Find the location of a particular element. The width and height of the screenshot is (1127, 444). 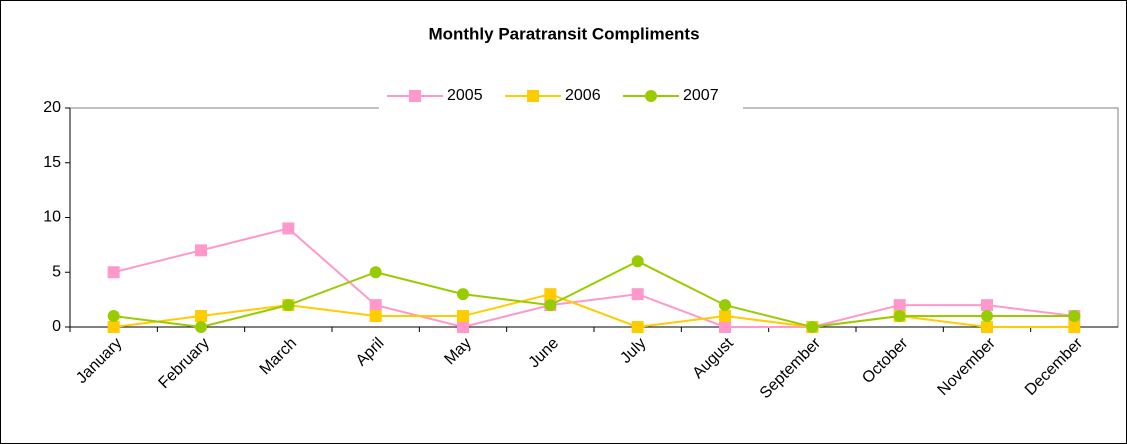

y-tick-label: 10 is located at coordinates (52, 217).